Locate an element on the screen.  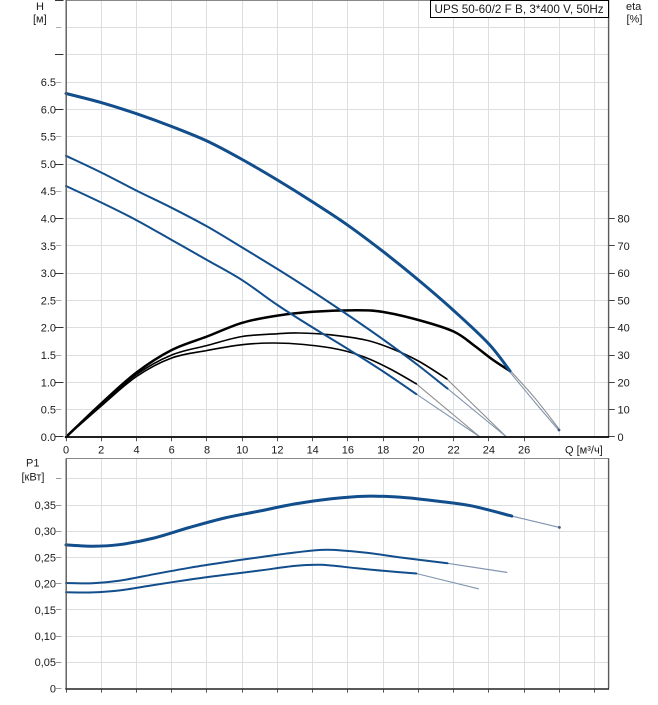
svg-text: 30 is located at coordinates (624, 356).